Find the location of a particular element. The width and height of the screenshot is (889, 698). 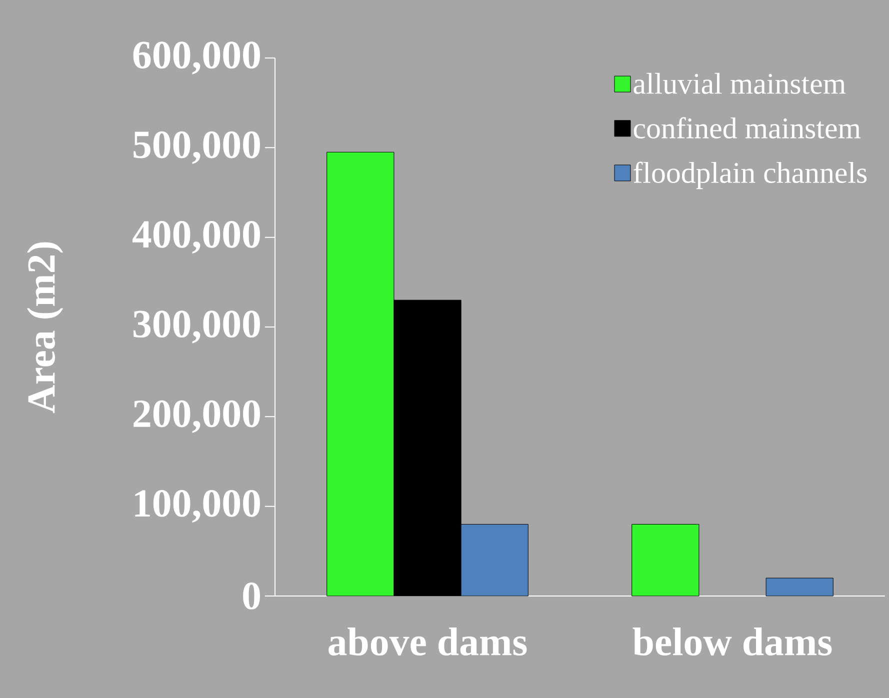

y-tick-label: 200,000 is located at coordinates (197, 416).